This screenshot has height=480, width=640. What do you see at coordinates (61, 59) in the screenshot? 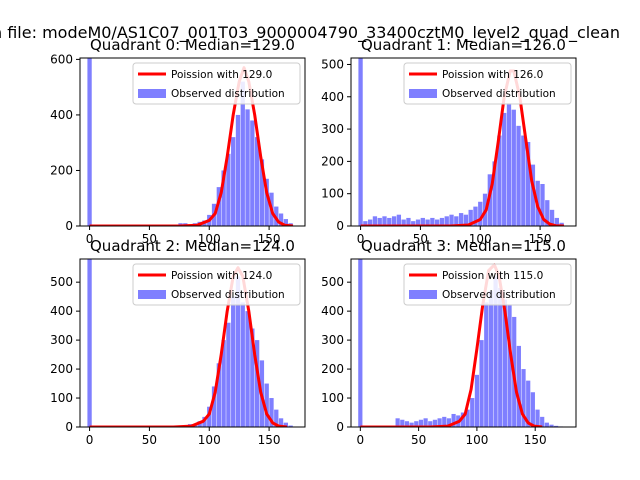
I see `y-tick-label: 600` at bounding box center [61, 59].